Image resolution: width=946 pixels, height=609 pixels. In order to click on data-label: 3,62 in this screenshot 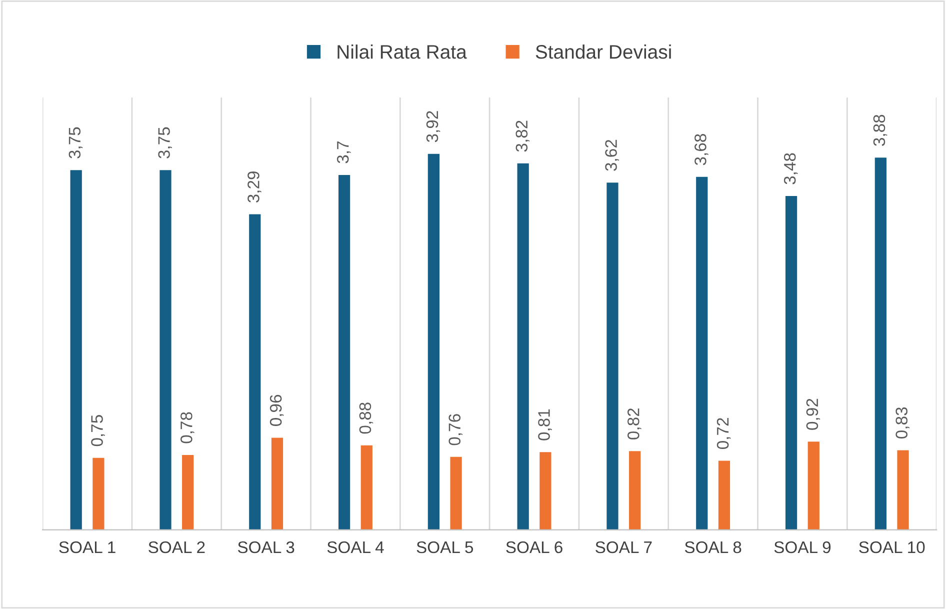, I will do `click(612, 155)`.